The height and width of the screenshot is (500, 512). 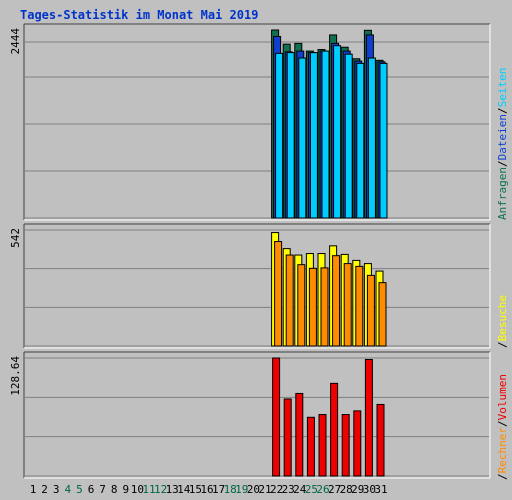 What do you see at coordinates (102, 489) in the screenshot?
I see `x-tick-label-day-7: 7` at bounding box center [102, 489].